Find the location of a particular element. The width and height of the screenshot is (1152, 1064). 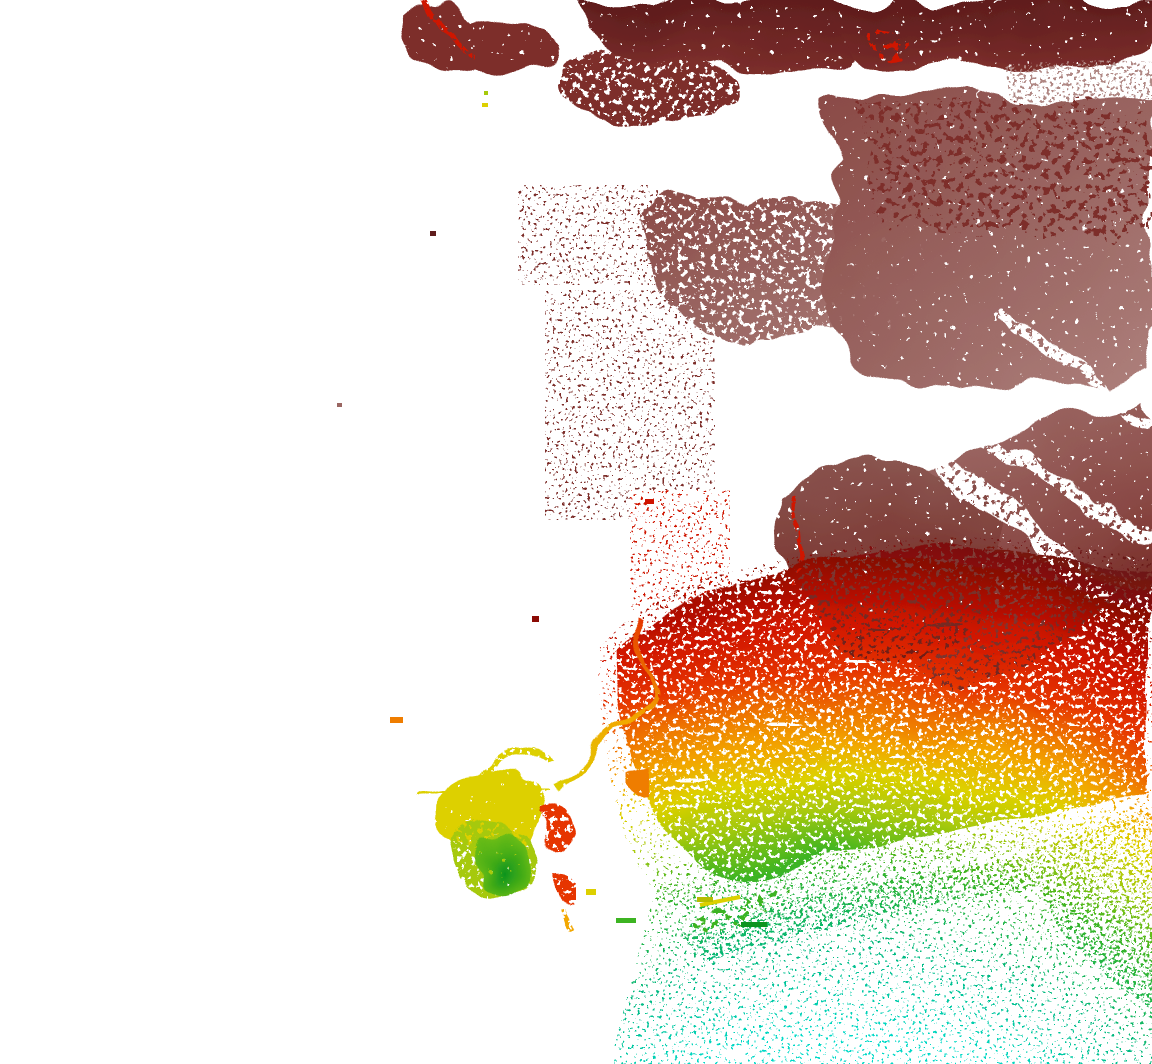

bloom-filament is located at coordinates (602, 703).